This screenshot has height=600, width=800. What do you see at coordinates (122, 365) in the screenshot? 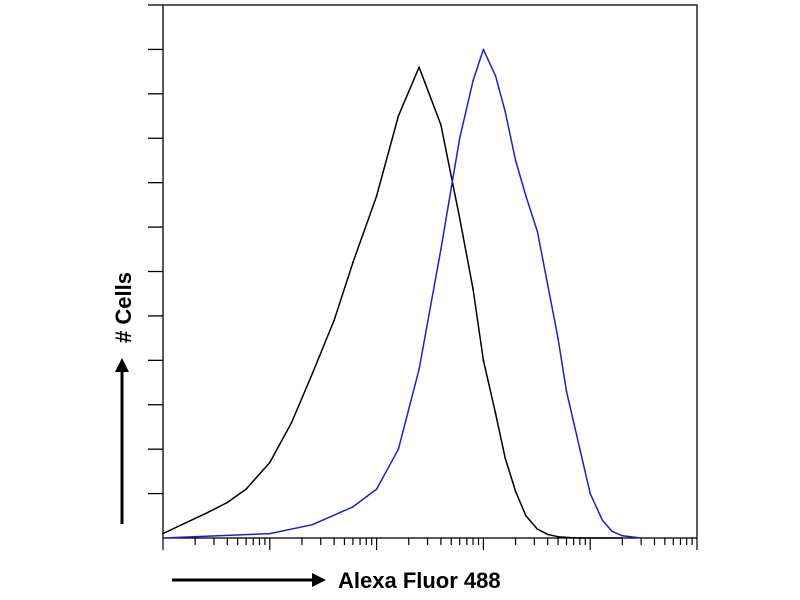
I see `y-axis-arrowhead` at bounding box center [122, 365].